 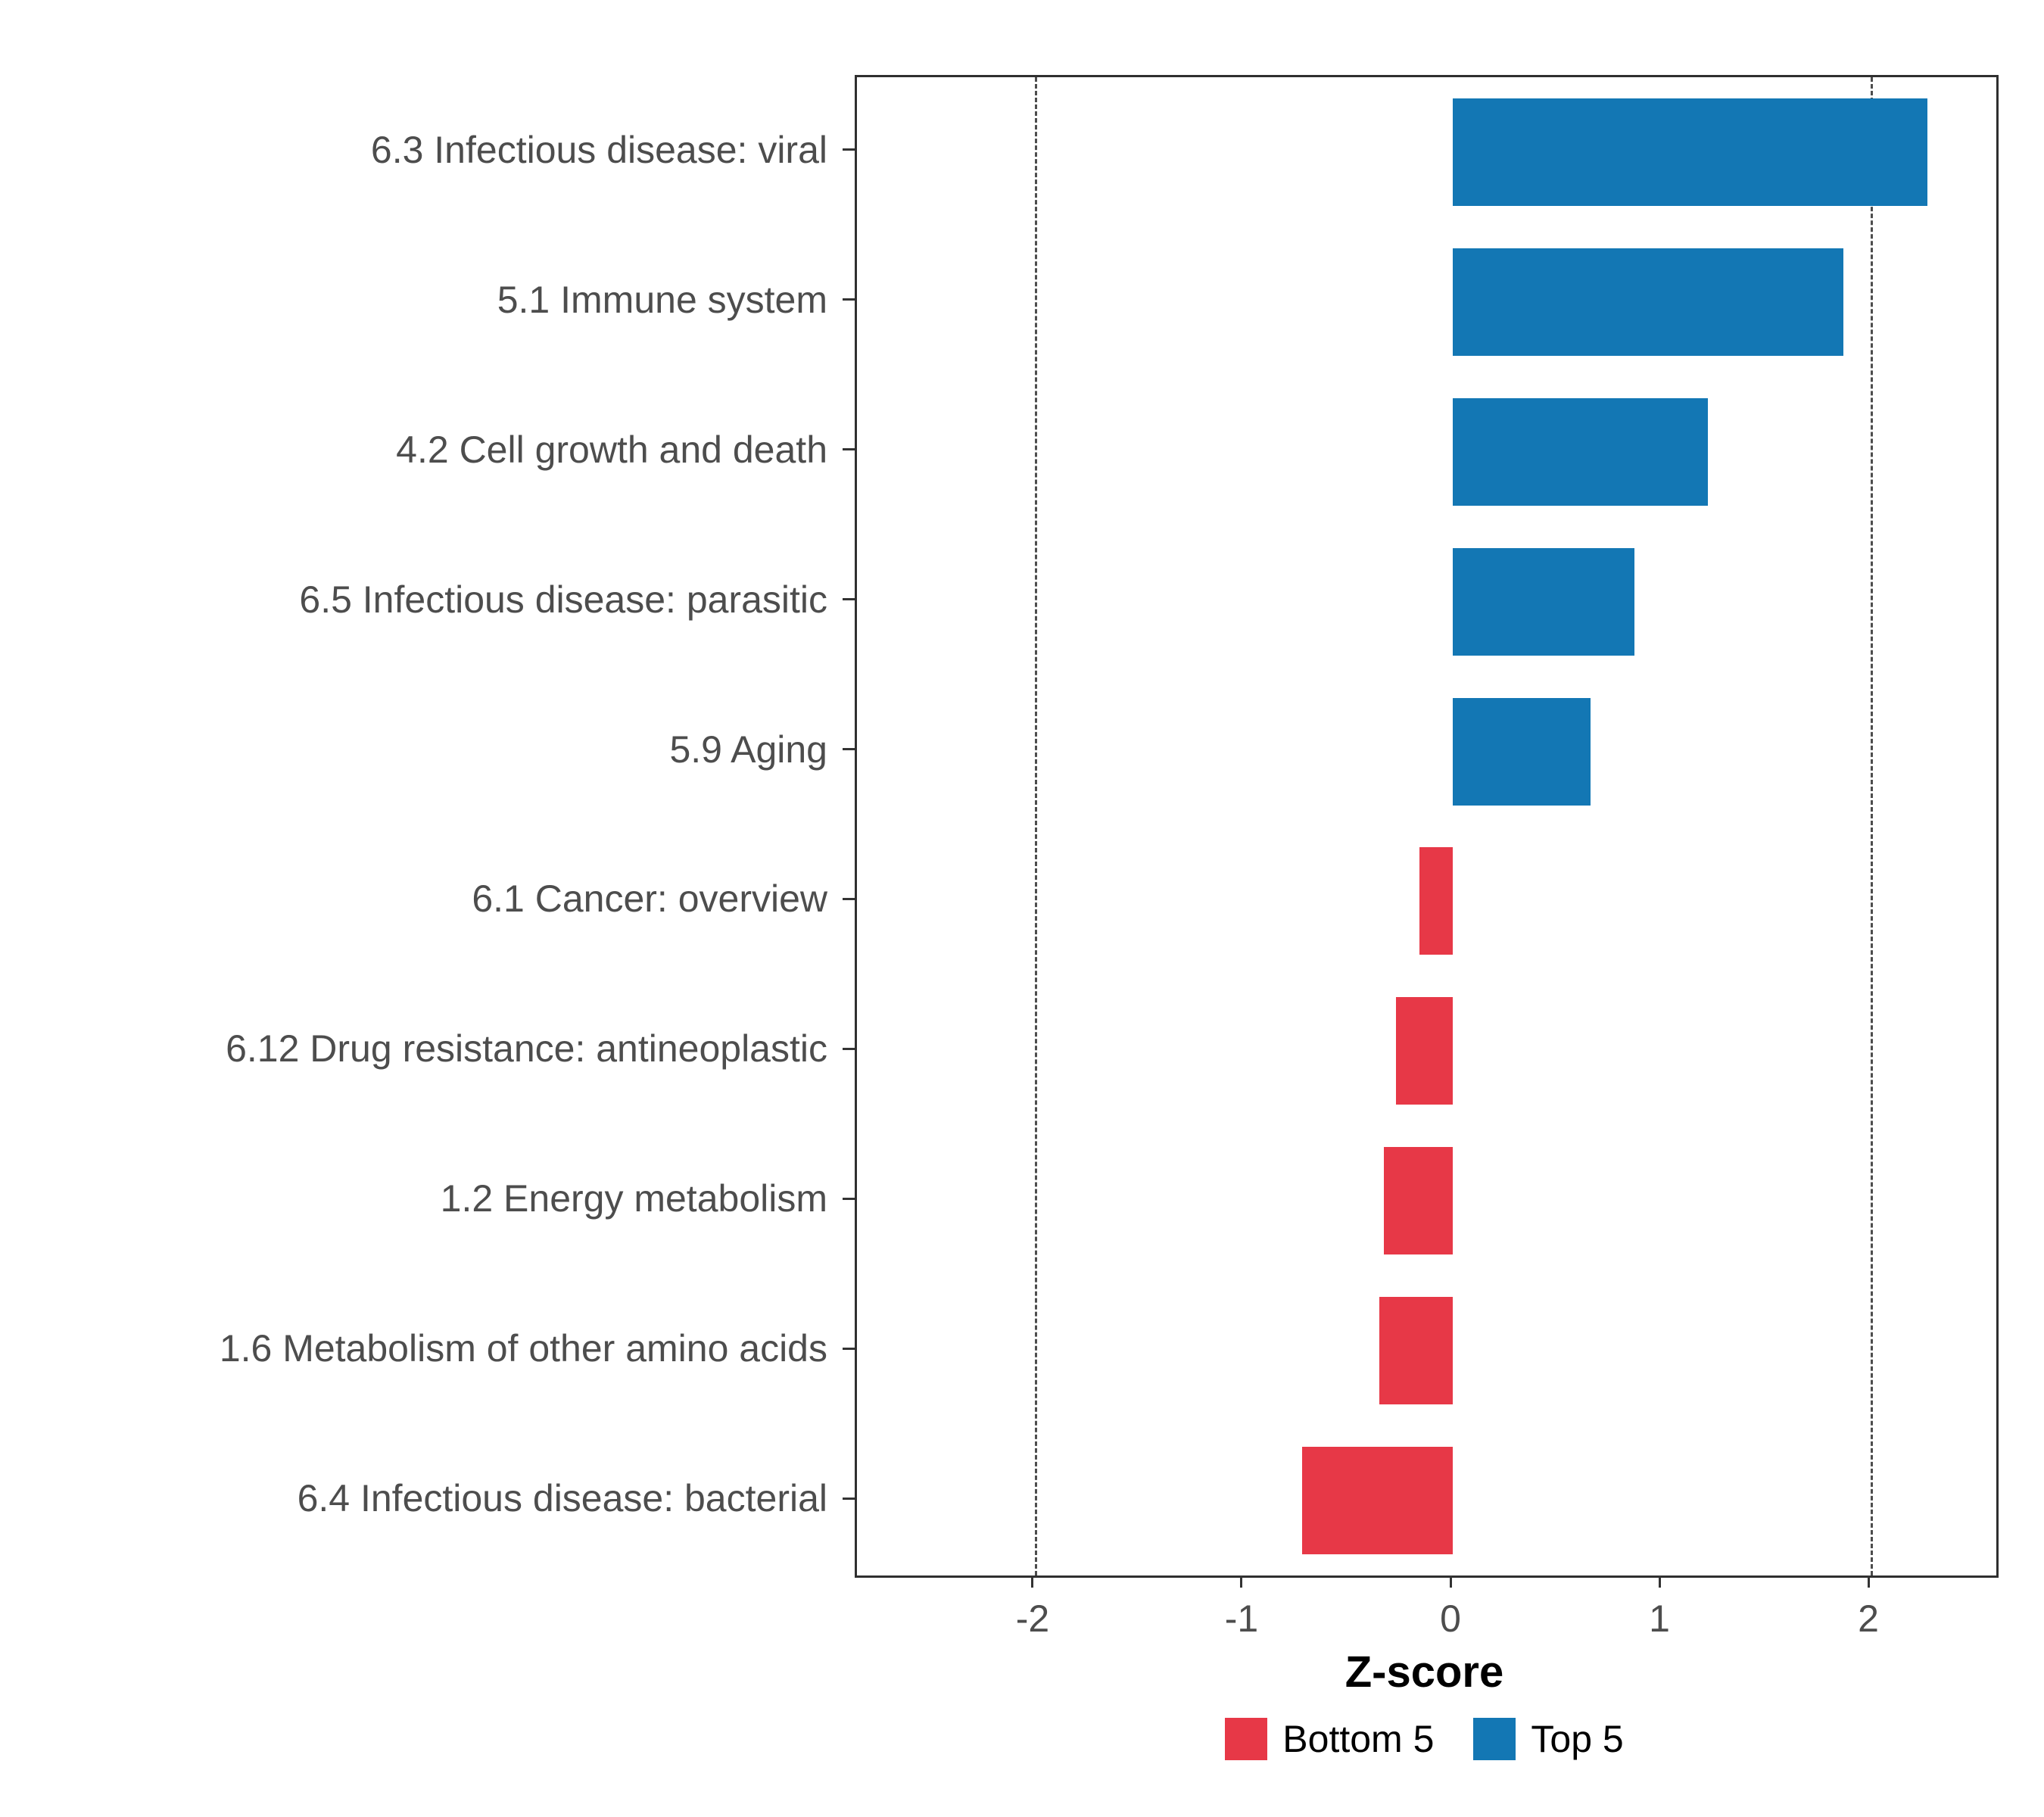 What do you see at coordinates (649, 898) in the screenshot?
I see `y-axis-label: 6.1 Cancer: overview` at bounding box center [649, 898].